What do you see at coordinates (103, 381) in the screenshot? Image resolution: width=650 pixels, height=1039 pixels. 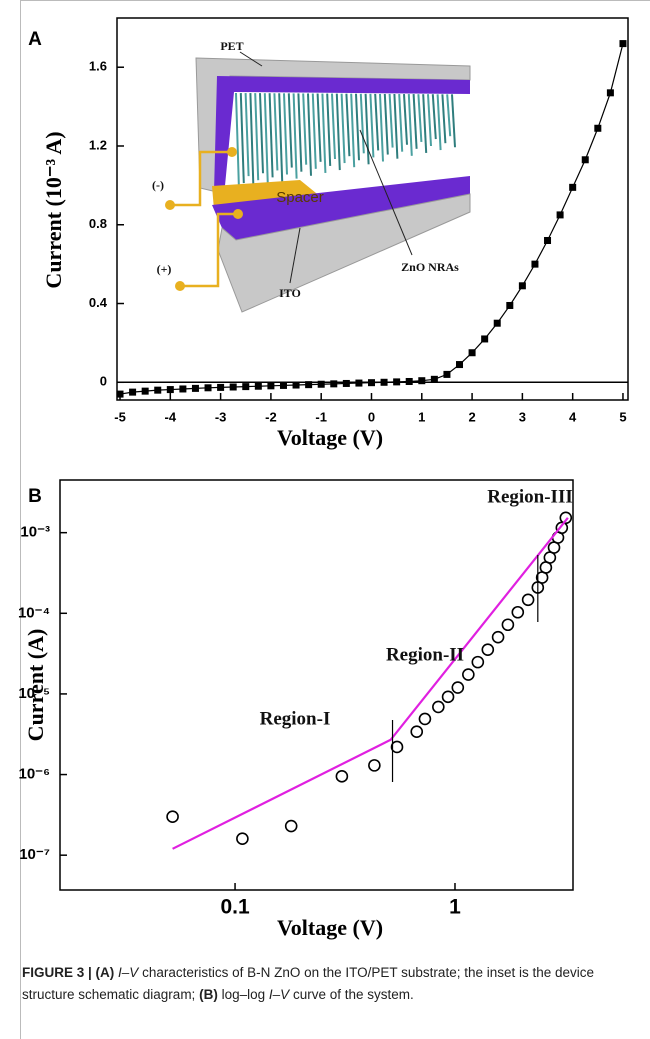 I see `y-tick-label: 0` at bounding box center [103, 381].